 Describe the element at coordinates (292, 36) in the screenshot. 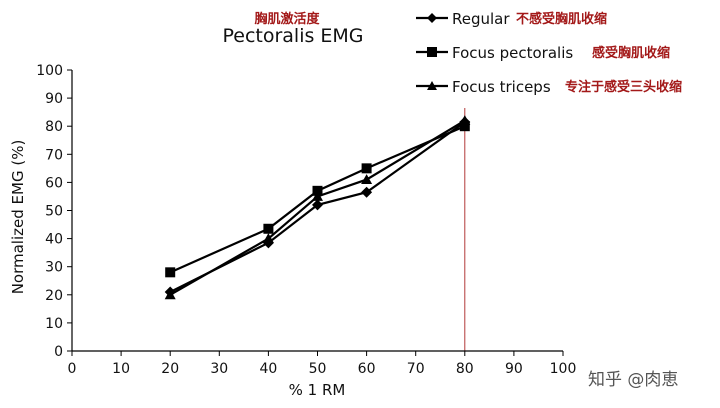

I see `chart-title: Pectoralis EMG` at that location.